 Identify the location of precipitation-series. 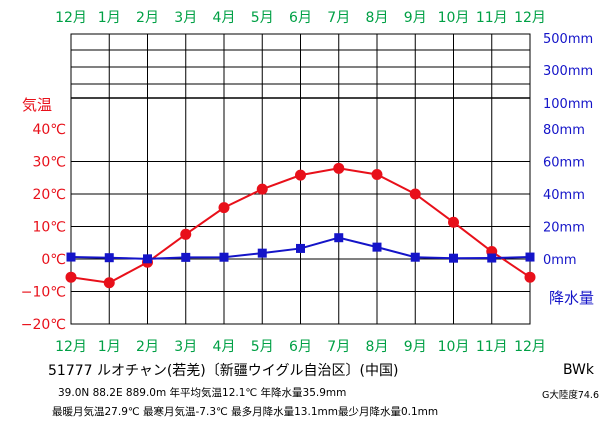
(300, 248).